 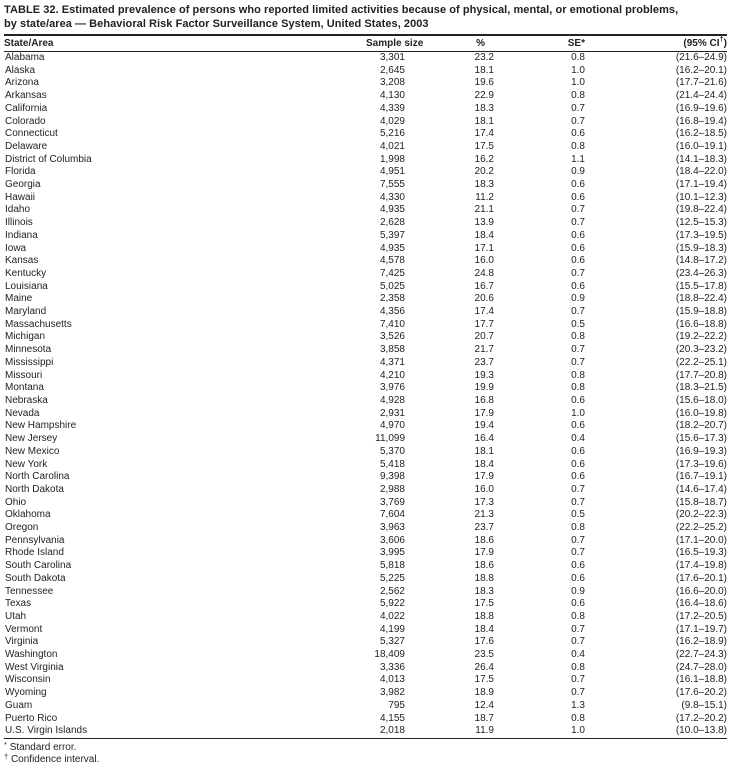 I want to click on percent-value: 20.6, so click(x=484, y=299).